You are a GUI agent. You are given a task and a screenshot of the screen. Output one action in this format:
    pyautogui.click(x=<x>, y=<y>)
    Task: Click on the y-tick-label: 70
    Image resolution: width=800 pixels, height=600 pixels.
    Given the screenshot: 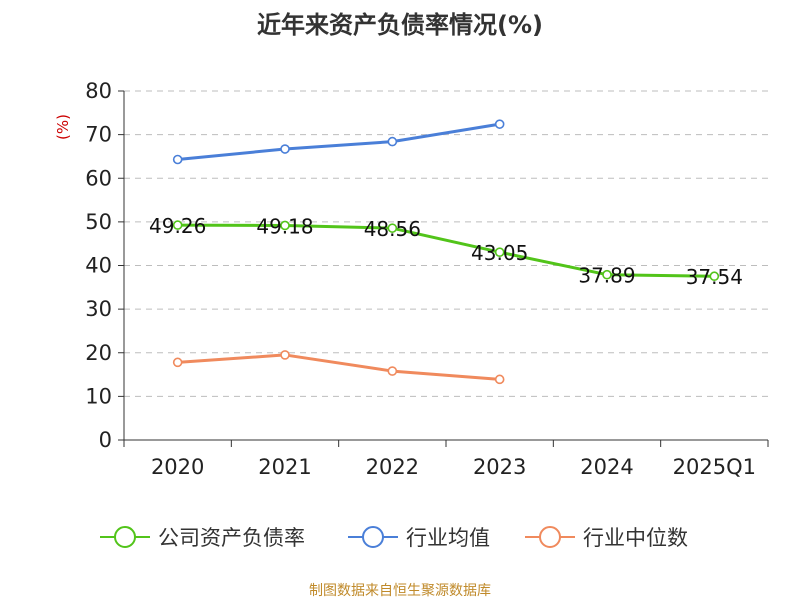 What is the action you would take?
    pyautogui.click(x=98, y=135)
    